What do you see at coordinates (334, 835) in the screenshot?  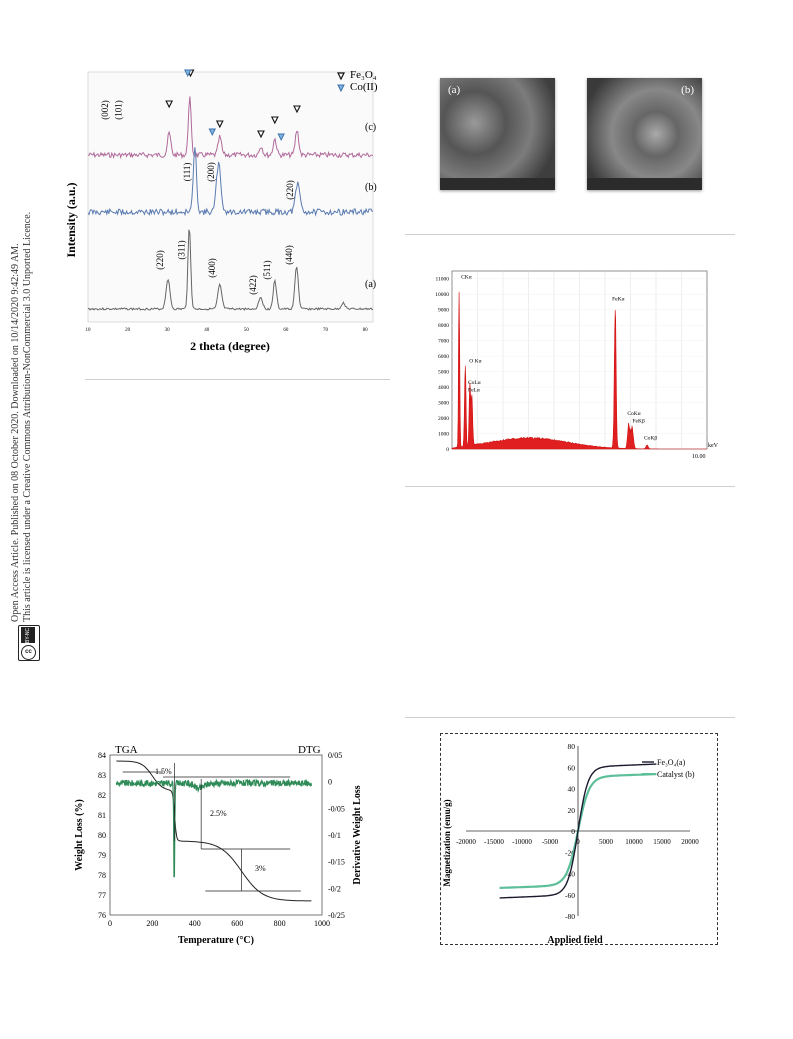 I see `tga-y2-tick: -0/1` at bounding box center [334, 835].